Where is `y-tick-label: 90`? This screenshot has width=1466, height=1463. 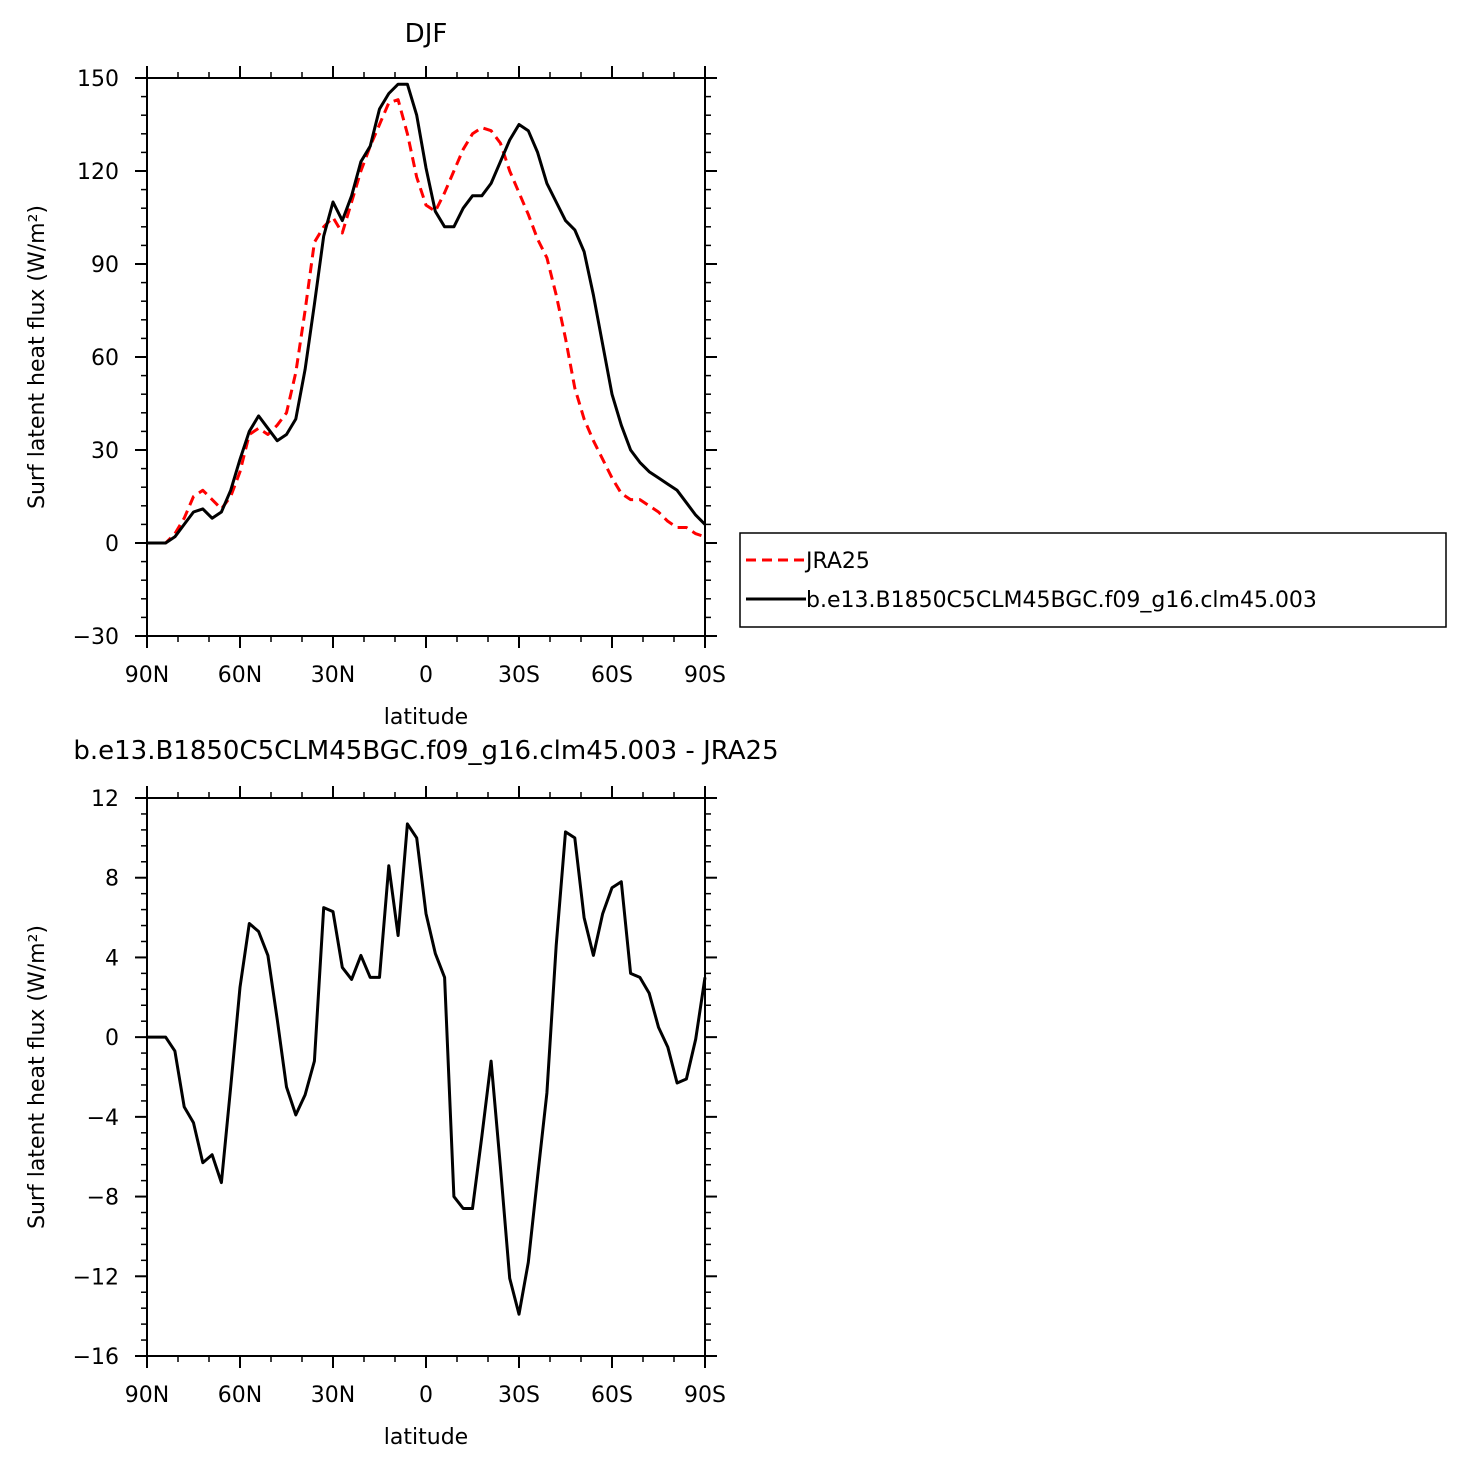
y-tick-label: 90 is located at coordinates (105, 265).